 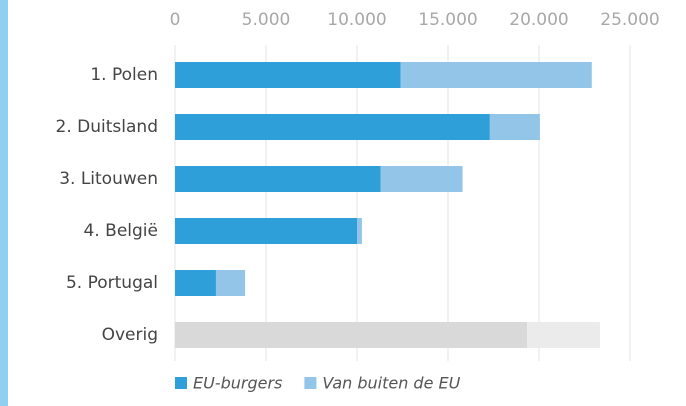 What do you see at coordinates (108, 179) in the screenshot?
I see `category-label: 3. Litouwen` at bounding box center [108, 179].